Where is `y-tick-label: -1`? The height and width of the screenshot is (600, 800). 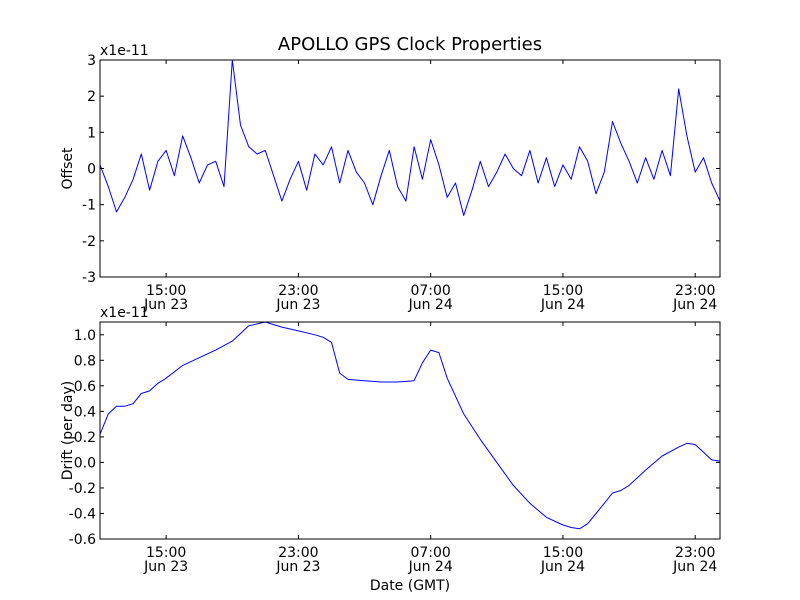 y-tick-label: -1 is located at coordinates (89, 206).